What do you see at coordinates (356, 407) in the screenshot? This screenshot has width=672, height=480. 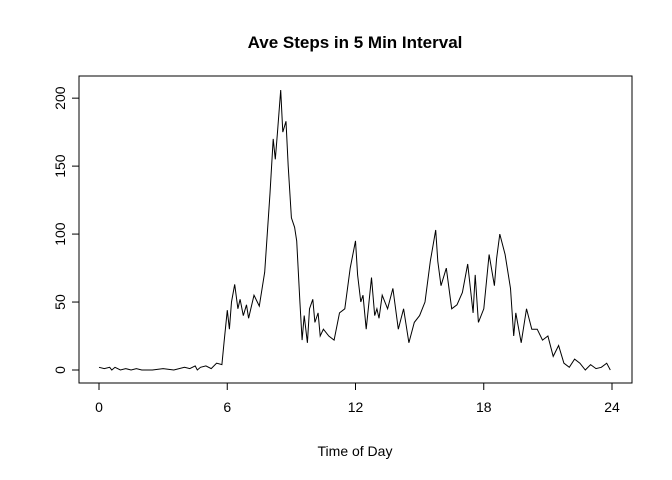 I see `x-tick-label: 12` at bounding box center [356, 407].